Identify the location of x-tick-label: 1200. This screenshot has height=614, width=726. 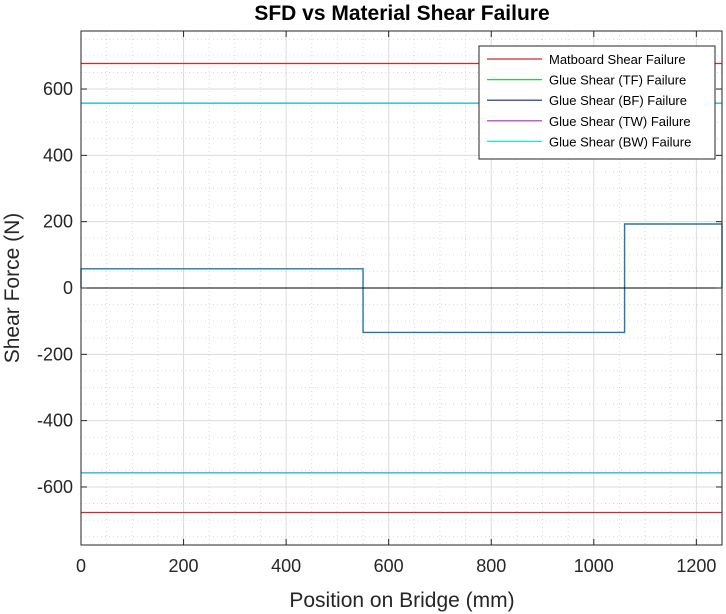
(696, 566).